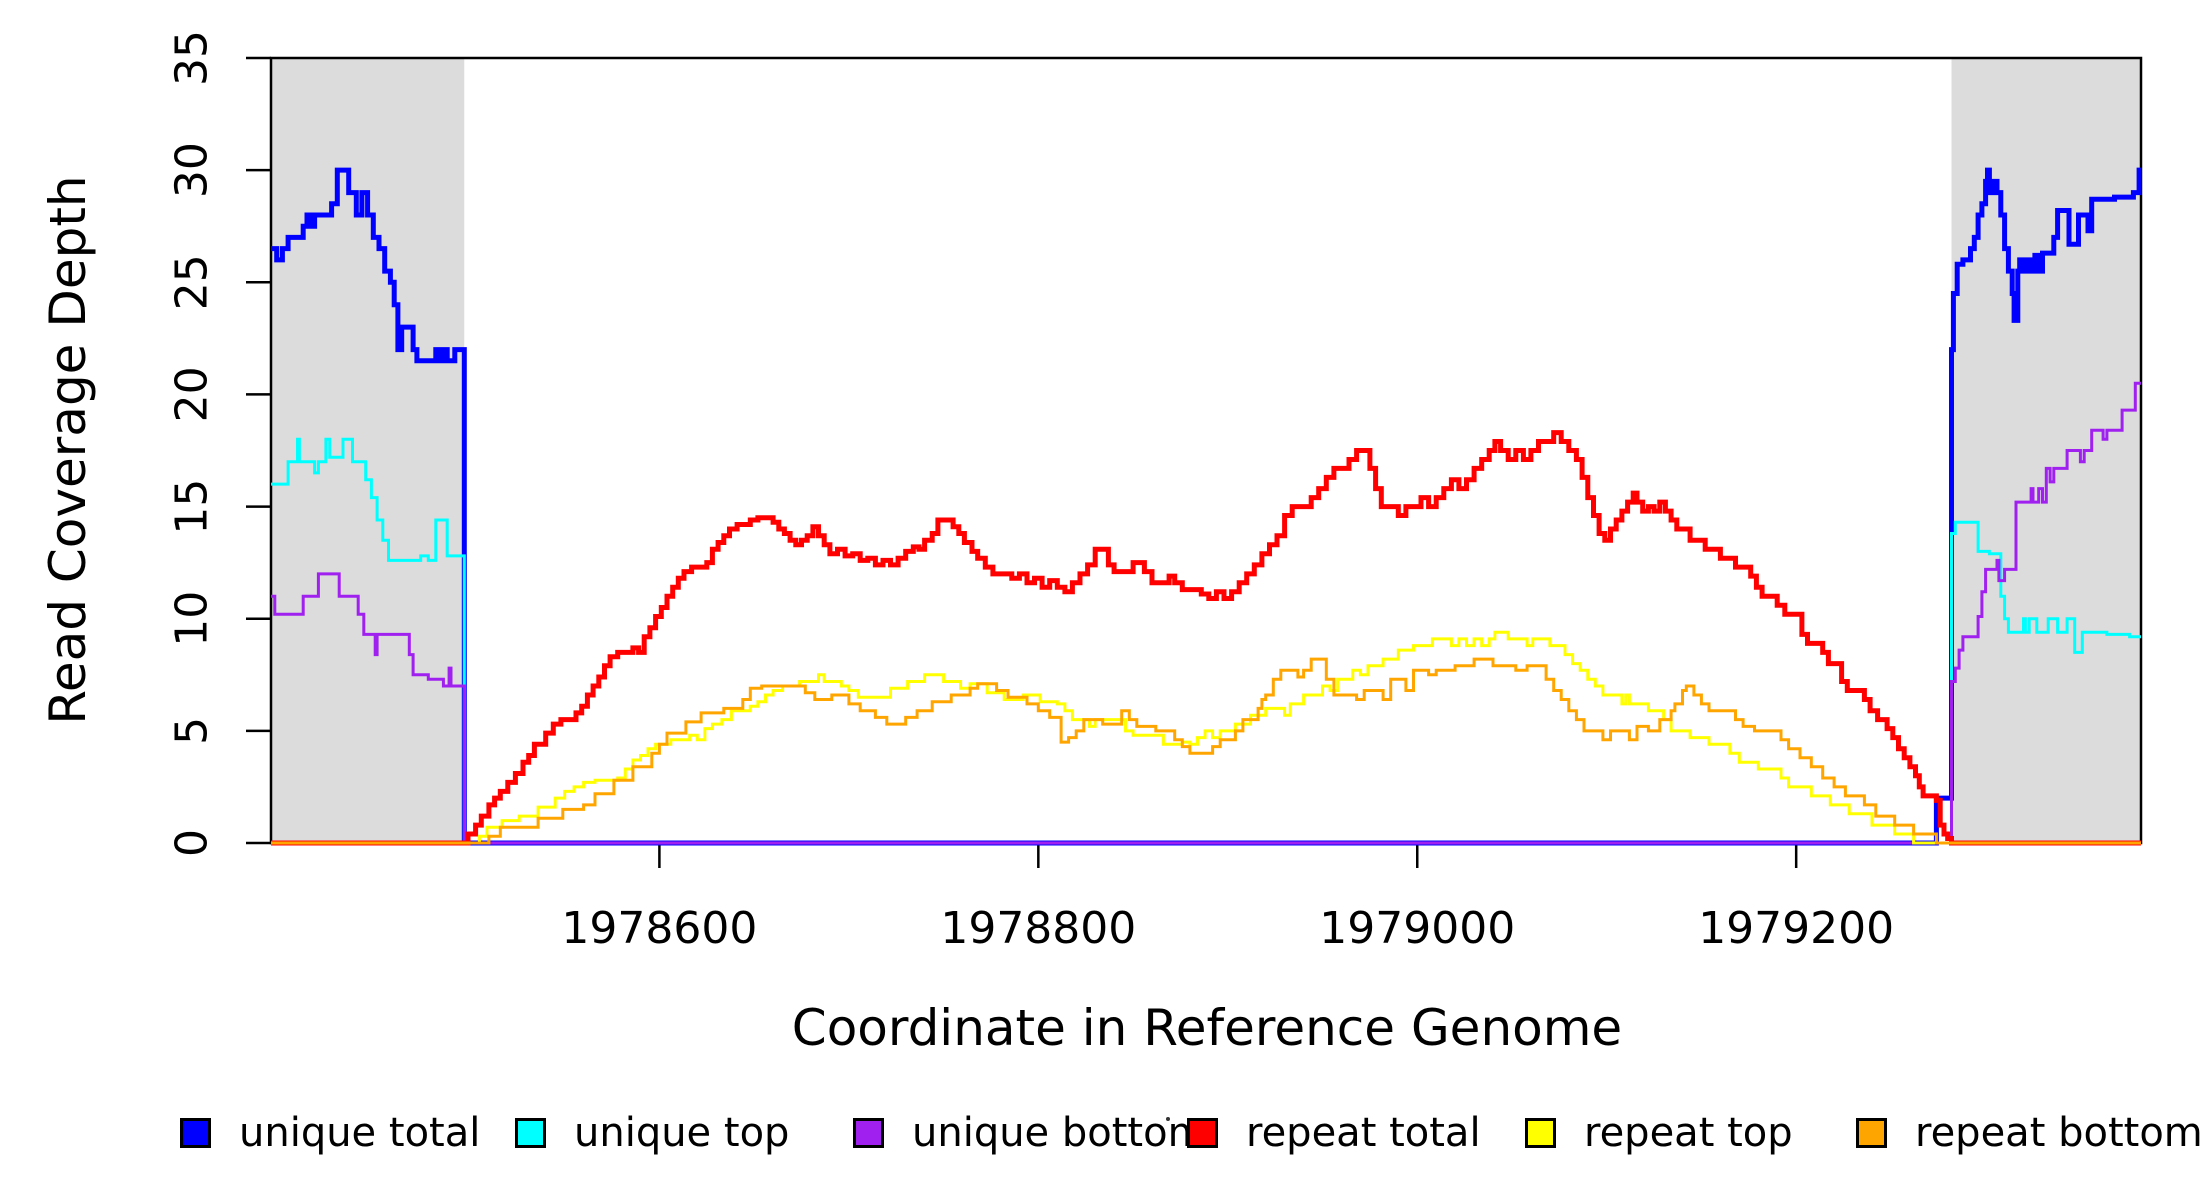  Describe the element at coordinates (1540, 1133) in the screenshot. I see `repeat-top-swatch-icon` at that location.